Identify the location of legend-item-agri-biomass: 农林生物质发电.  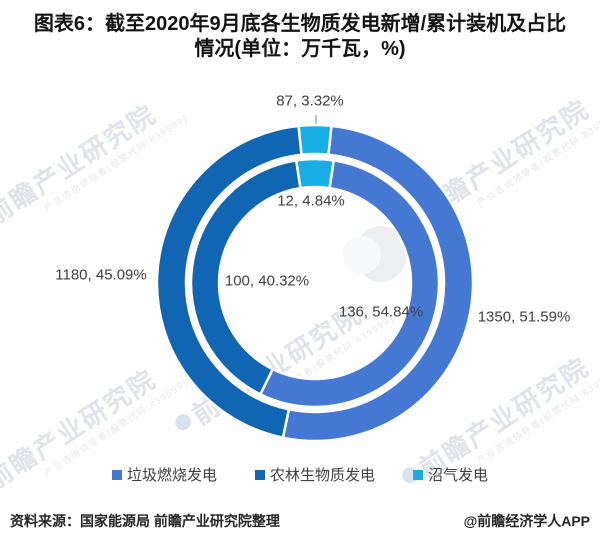
(314, 474).